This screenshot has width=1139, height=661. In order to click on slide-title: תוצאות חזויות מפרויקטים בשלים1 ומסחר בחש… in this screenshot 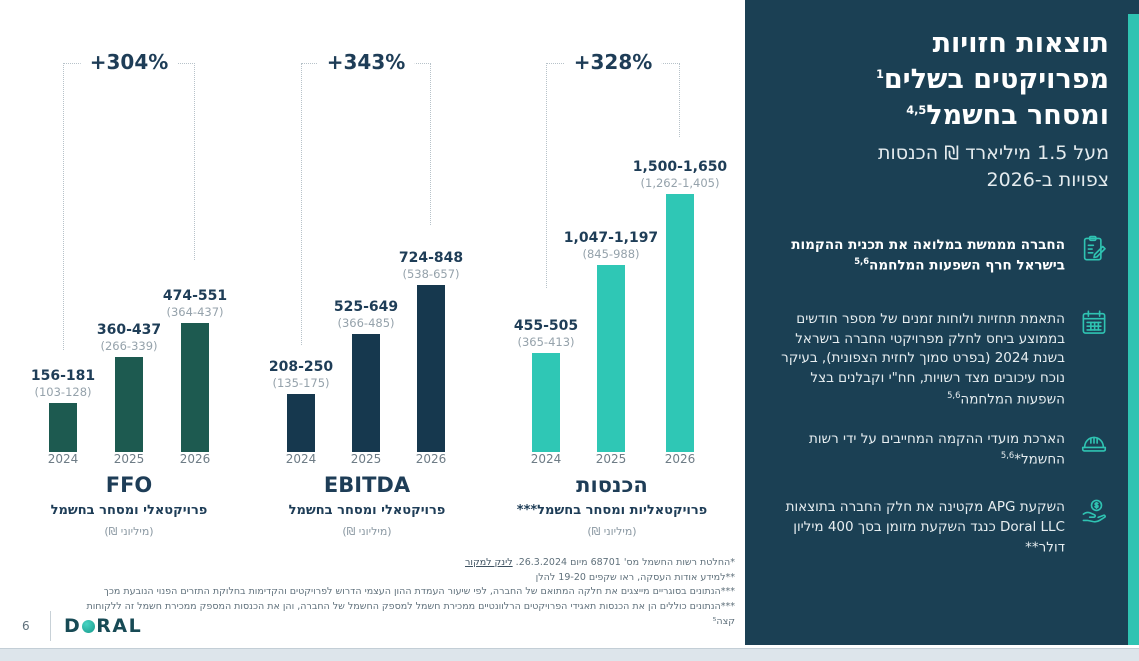, I will do `click(939, 80)`.